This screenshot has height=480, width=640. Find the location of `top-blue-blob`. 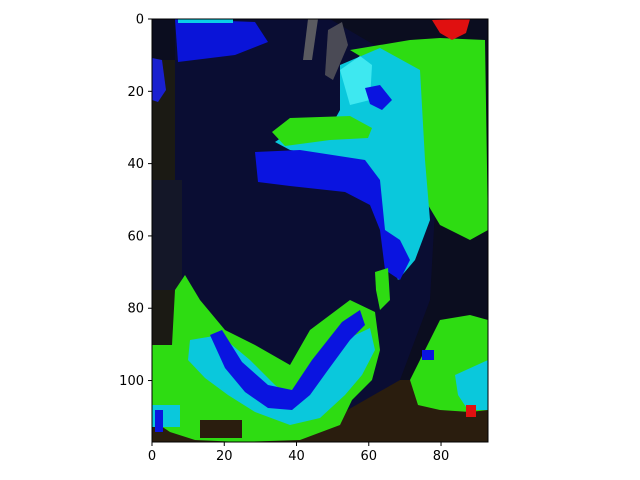

top-blue-blob is located at coordinates (221, 40).